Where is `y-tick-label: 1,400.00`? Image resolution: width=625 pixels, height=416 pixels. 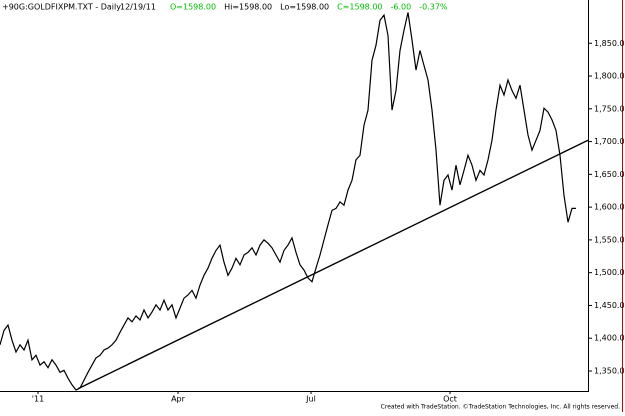
y-tick-label: 1,400.00 is located at coordinates (609, 338).